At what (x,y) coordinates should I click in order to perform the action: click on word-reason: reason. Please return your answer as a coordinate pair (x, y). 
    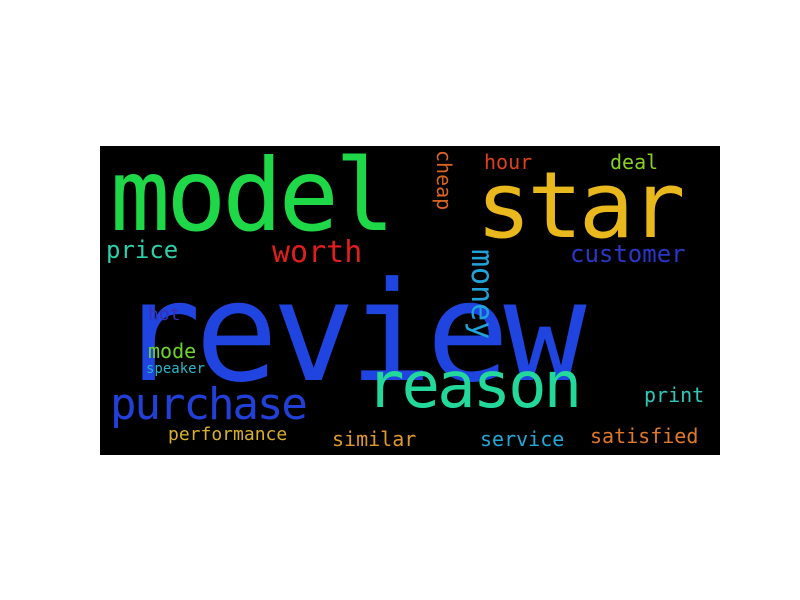
    Looking at the image, I should click on (474, 386).